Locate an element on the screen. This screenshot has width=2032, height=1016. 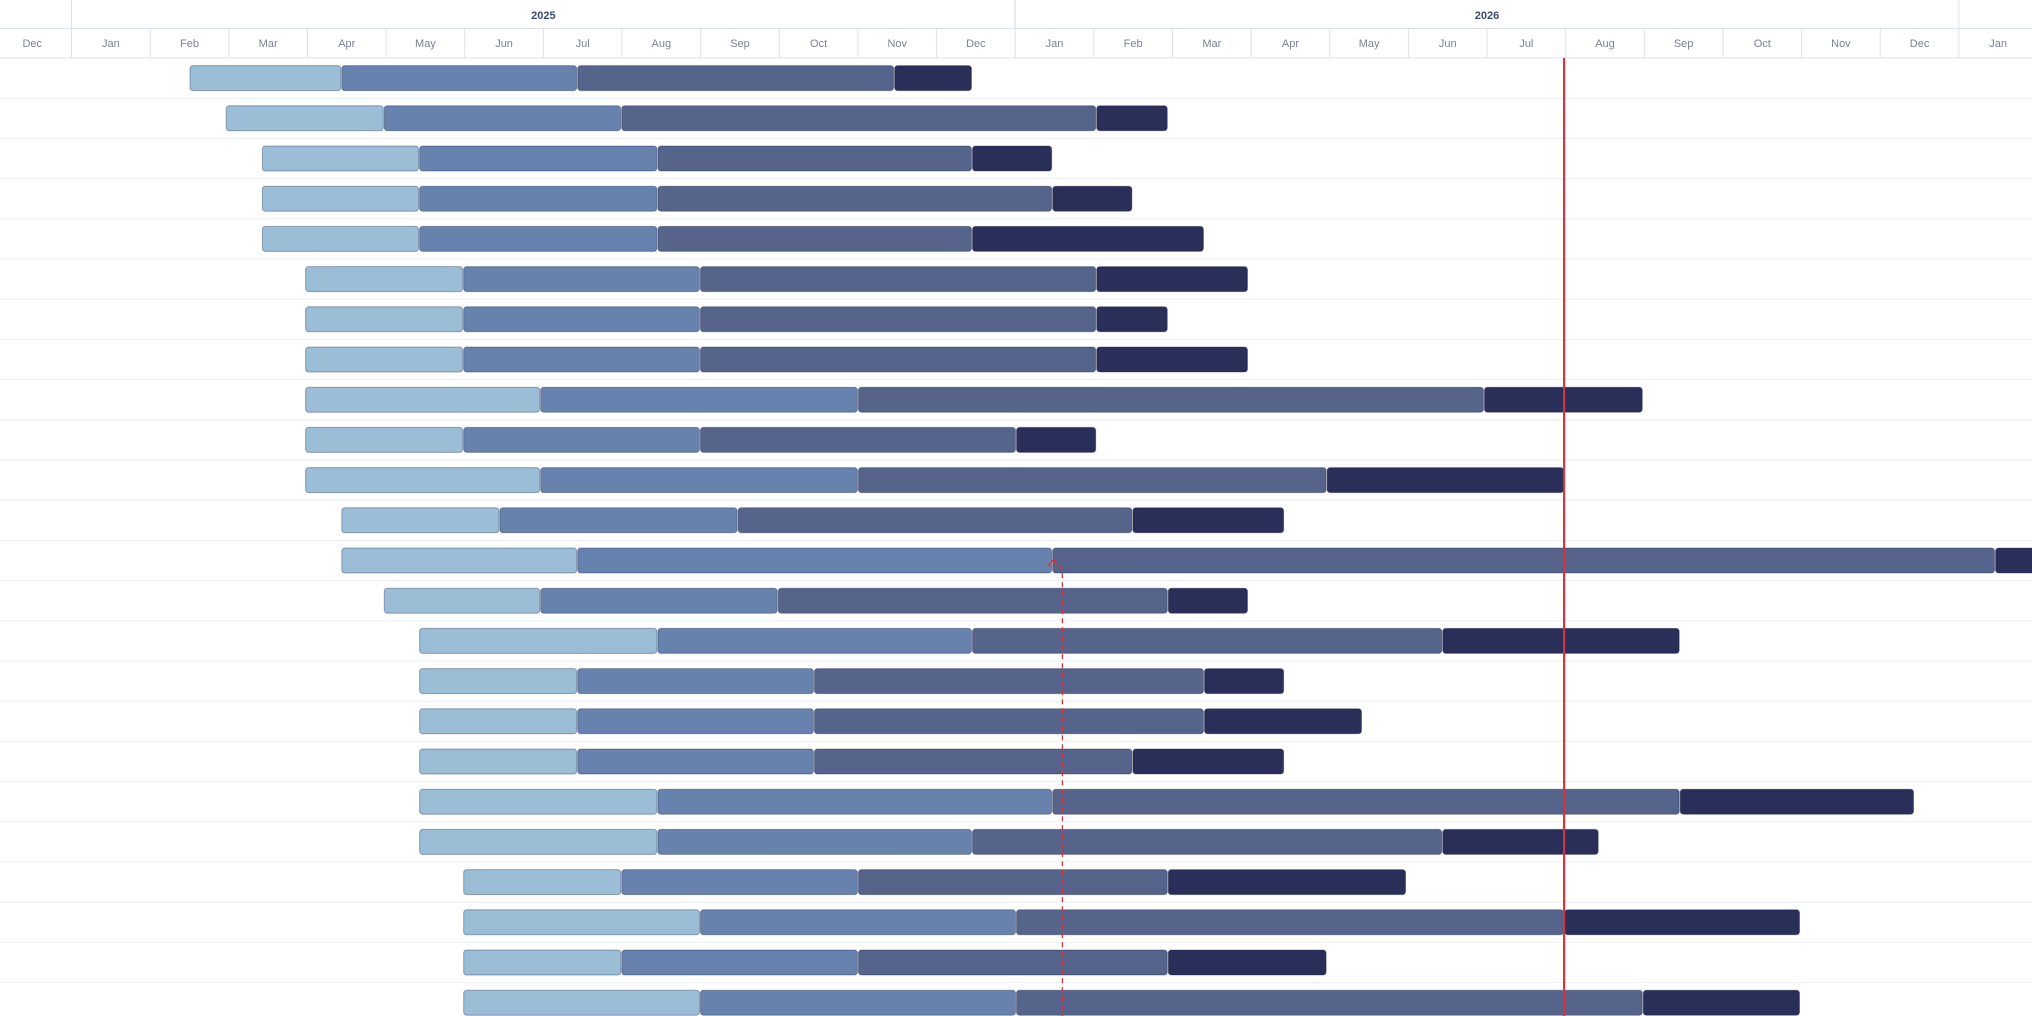
dependency-line is located at coordinates (1058, 787).